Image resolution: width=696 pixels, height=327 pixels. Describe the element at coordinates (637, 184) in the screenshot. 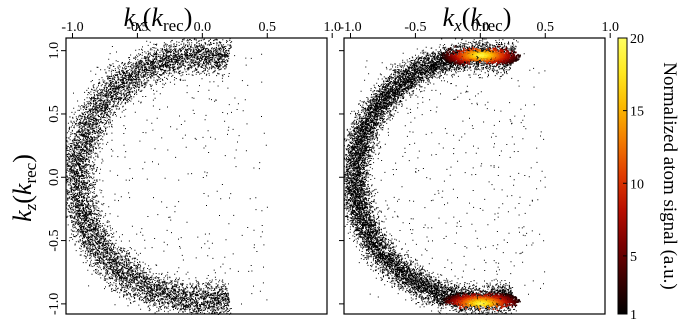

I see `colorbar-tick-label: 10` at that location.